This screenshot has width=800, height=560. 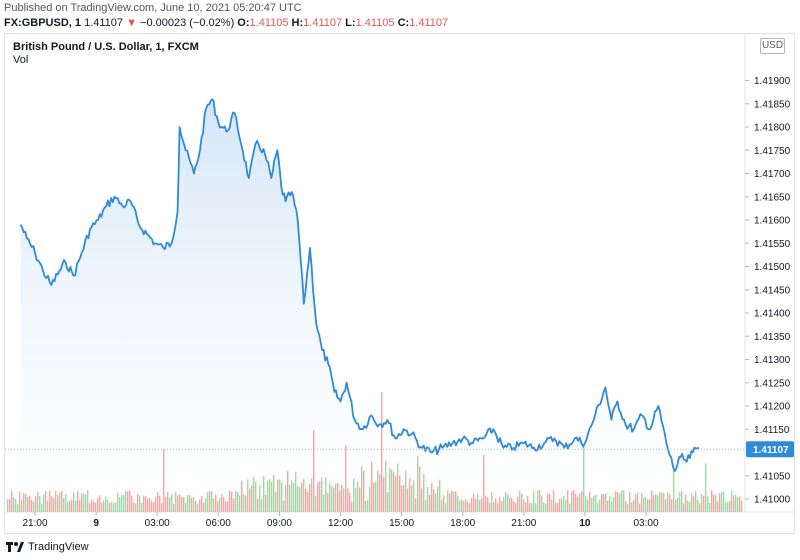 I want to click on currency-button: USD, so click(x=772, y=46).